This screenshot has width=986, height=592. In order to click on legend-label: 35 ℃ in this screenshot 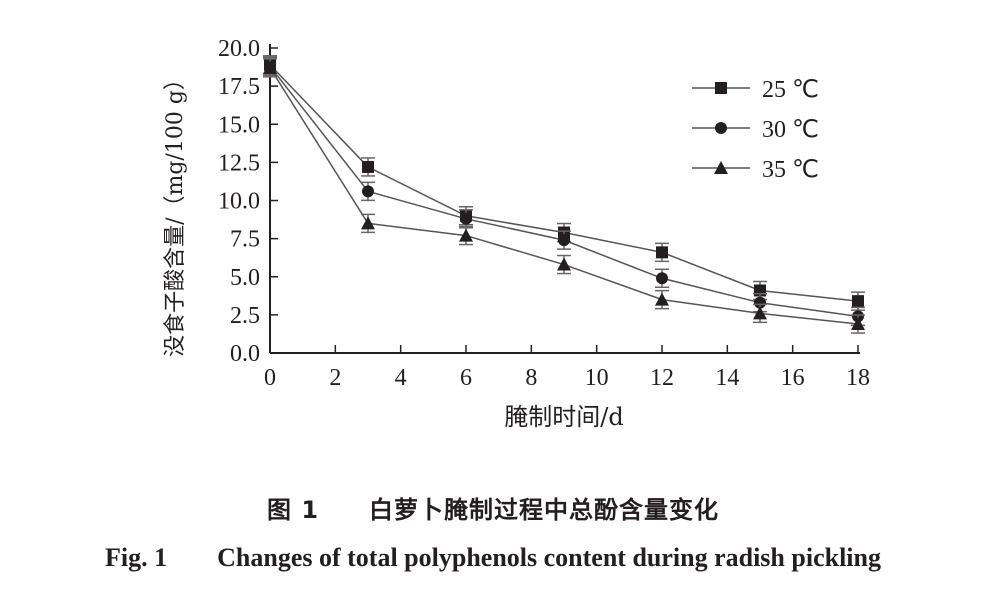, I will do `click(790, 170)`.